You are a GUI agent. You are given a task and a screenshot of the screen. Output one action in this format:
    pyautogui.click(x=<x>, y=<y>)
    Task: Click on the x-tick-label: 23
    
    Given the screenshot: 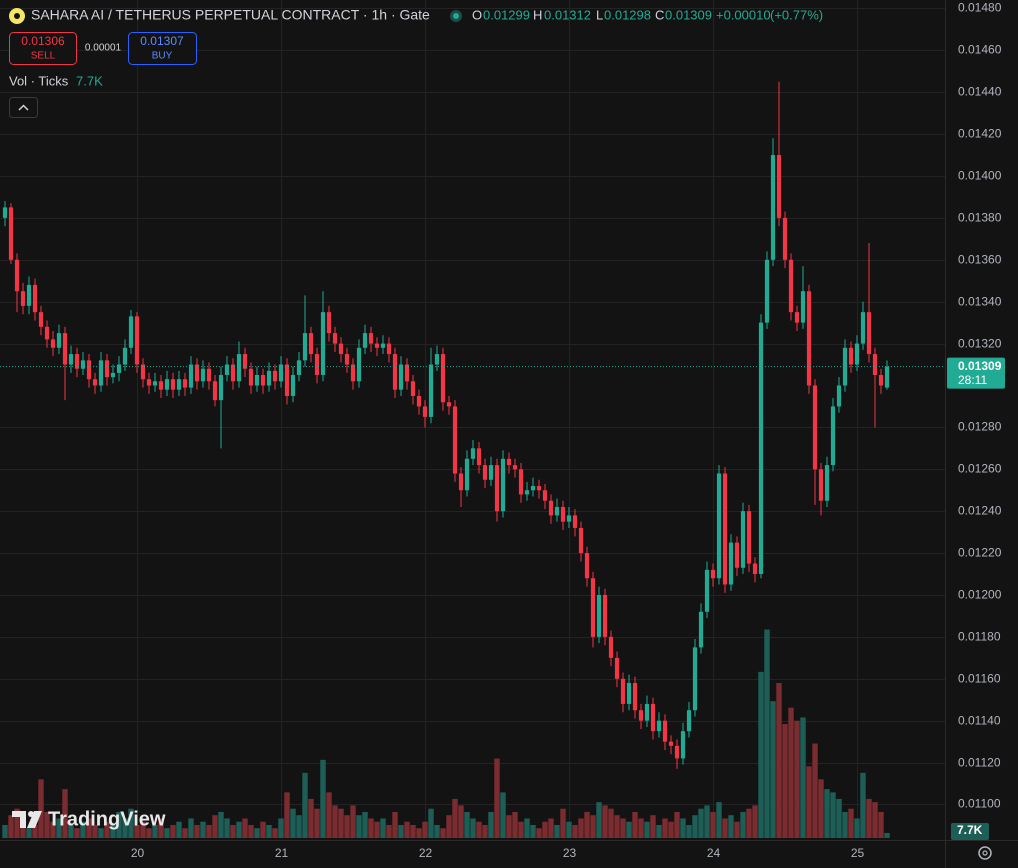 What is the action you would take?
    pyautogui.click(x=570, y=853)
    